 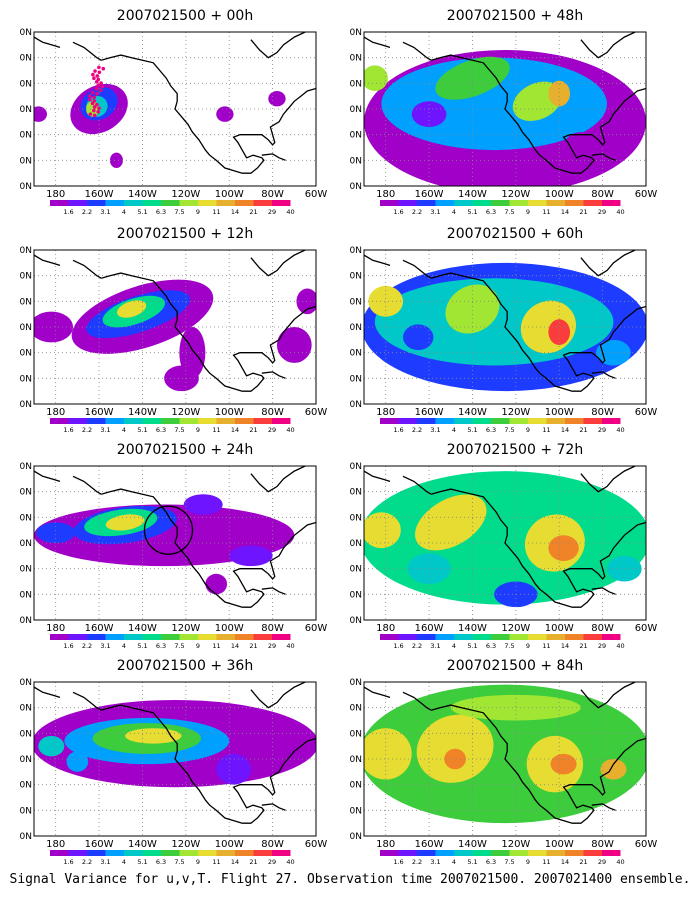 What do you see at coordinates (435, 212) in the screenshot?
I see `color-bar-label: 3.1` at bounding box center [435, 212].